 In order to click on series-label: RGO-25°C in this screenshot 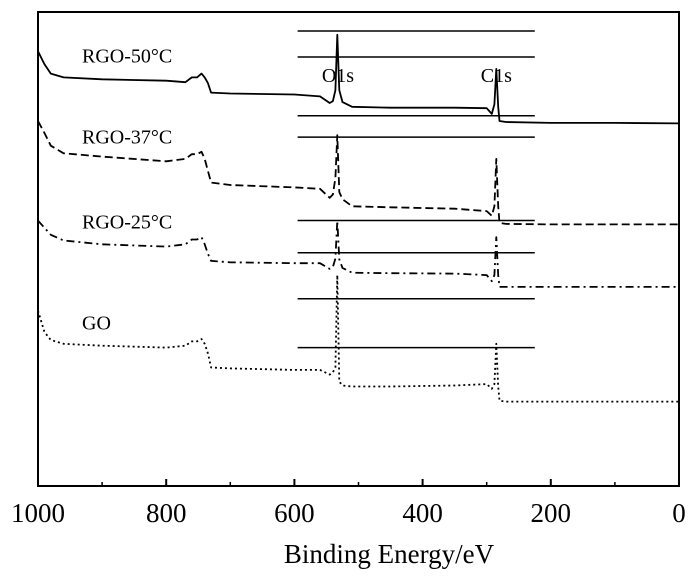, I will do `click(127, 223)`.